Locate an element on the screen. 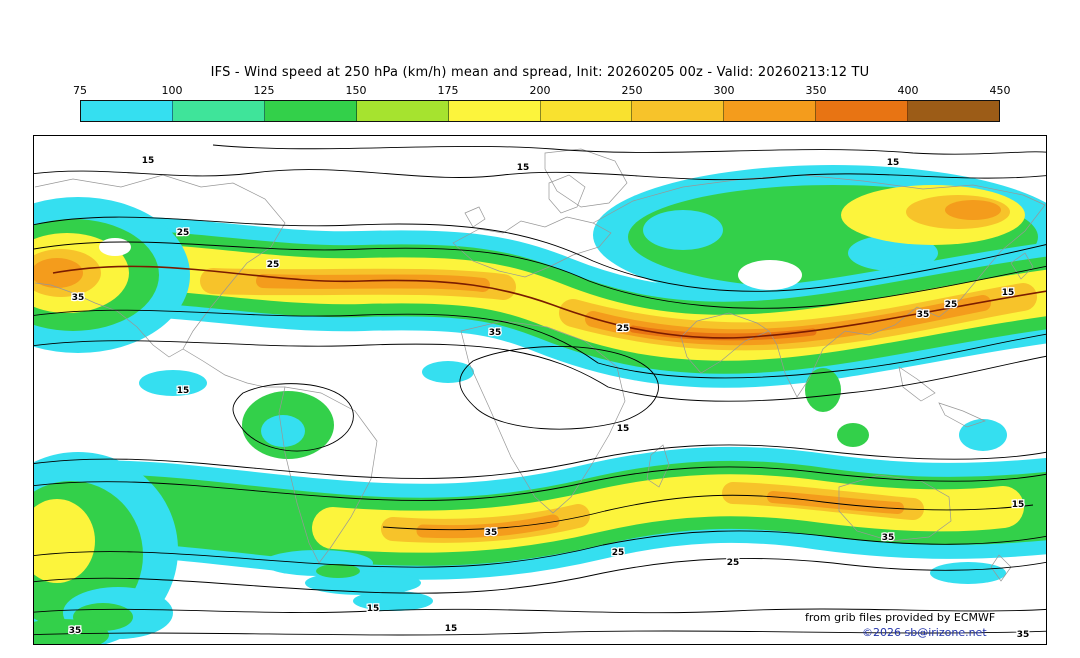 This screenshot has width=1080, height=658. coastline-japan is located at coordinates (1022, 266).